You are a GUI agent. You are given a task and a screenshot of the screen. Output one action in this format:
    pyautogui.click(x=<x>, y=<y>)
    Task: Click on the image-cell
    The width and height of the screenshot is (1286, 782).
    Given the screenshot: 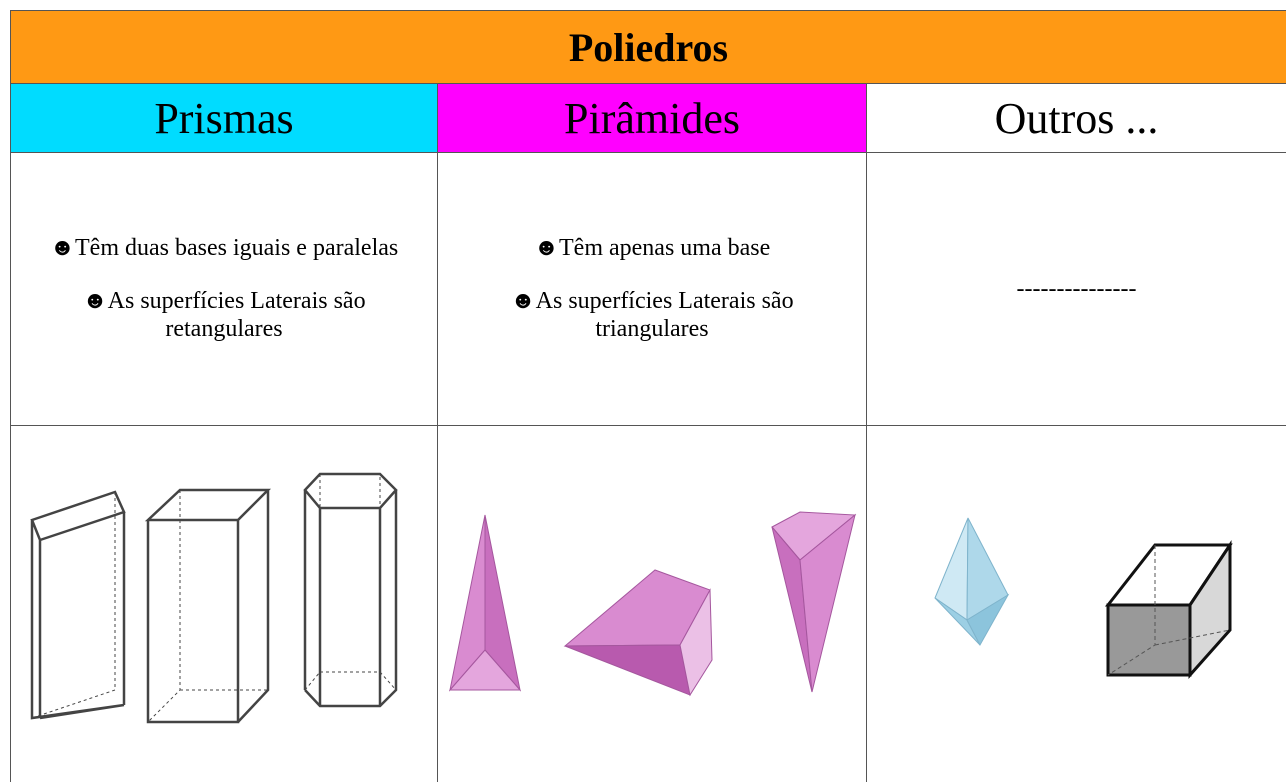 What is the action you would take?
    pyautogui.click(x=1076, y=603)
    